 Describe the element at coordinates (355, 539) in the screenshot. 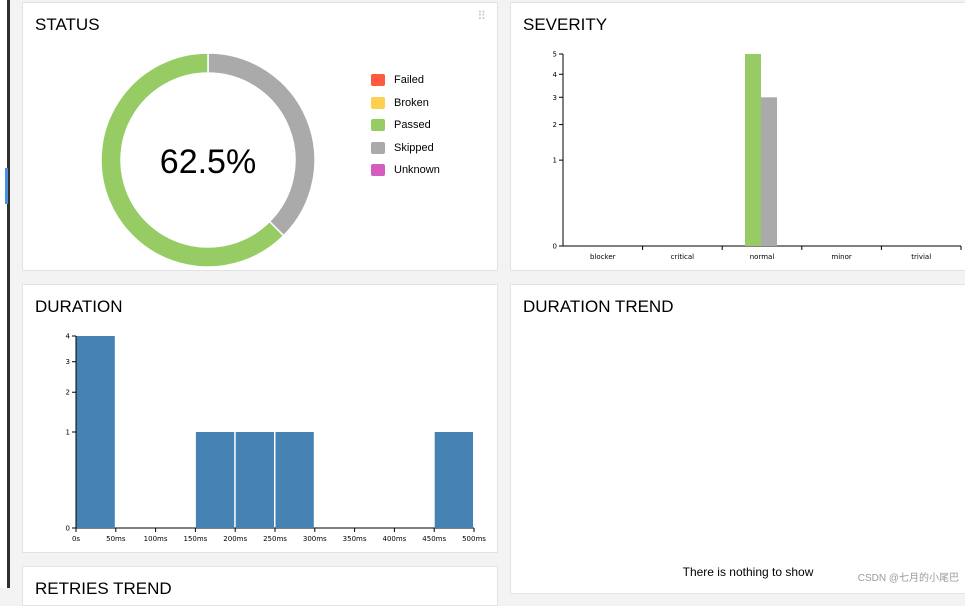

I see `duration-x-tick-label: 350ms` at that location.